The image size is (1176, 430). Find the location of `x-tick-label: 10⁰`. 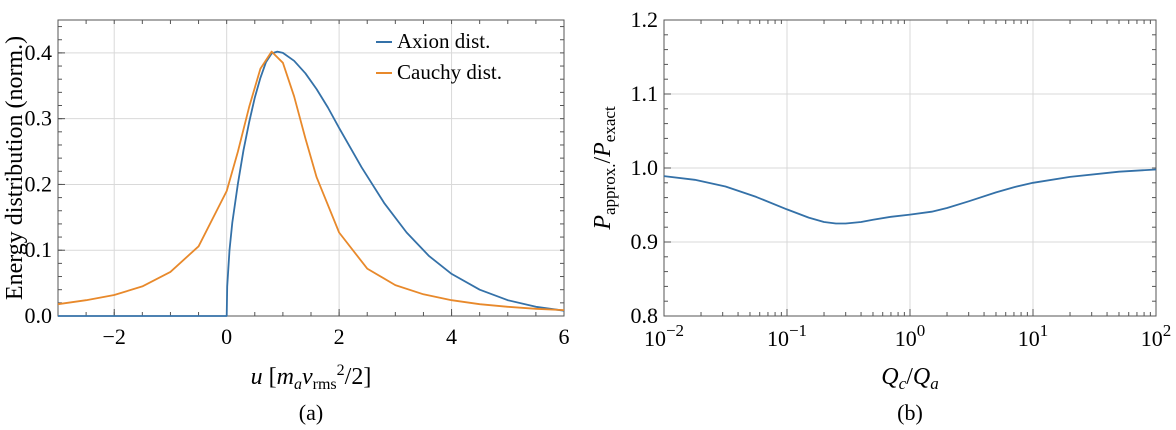

x-tick-label: 10⁰ is located at coordinates (910, 336).